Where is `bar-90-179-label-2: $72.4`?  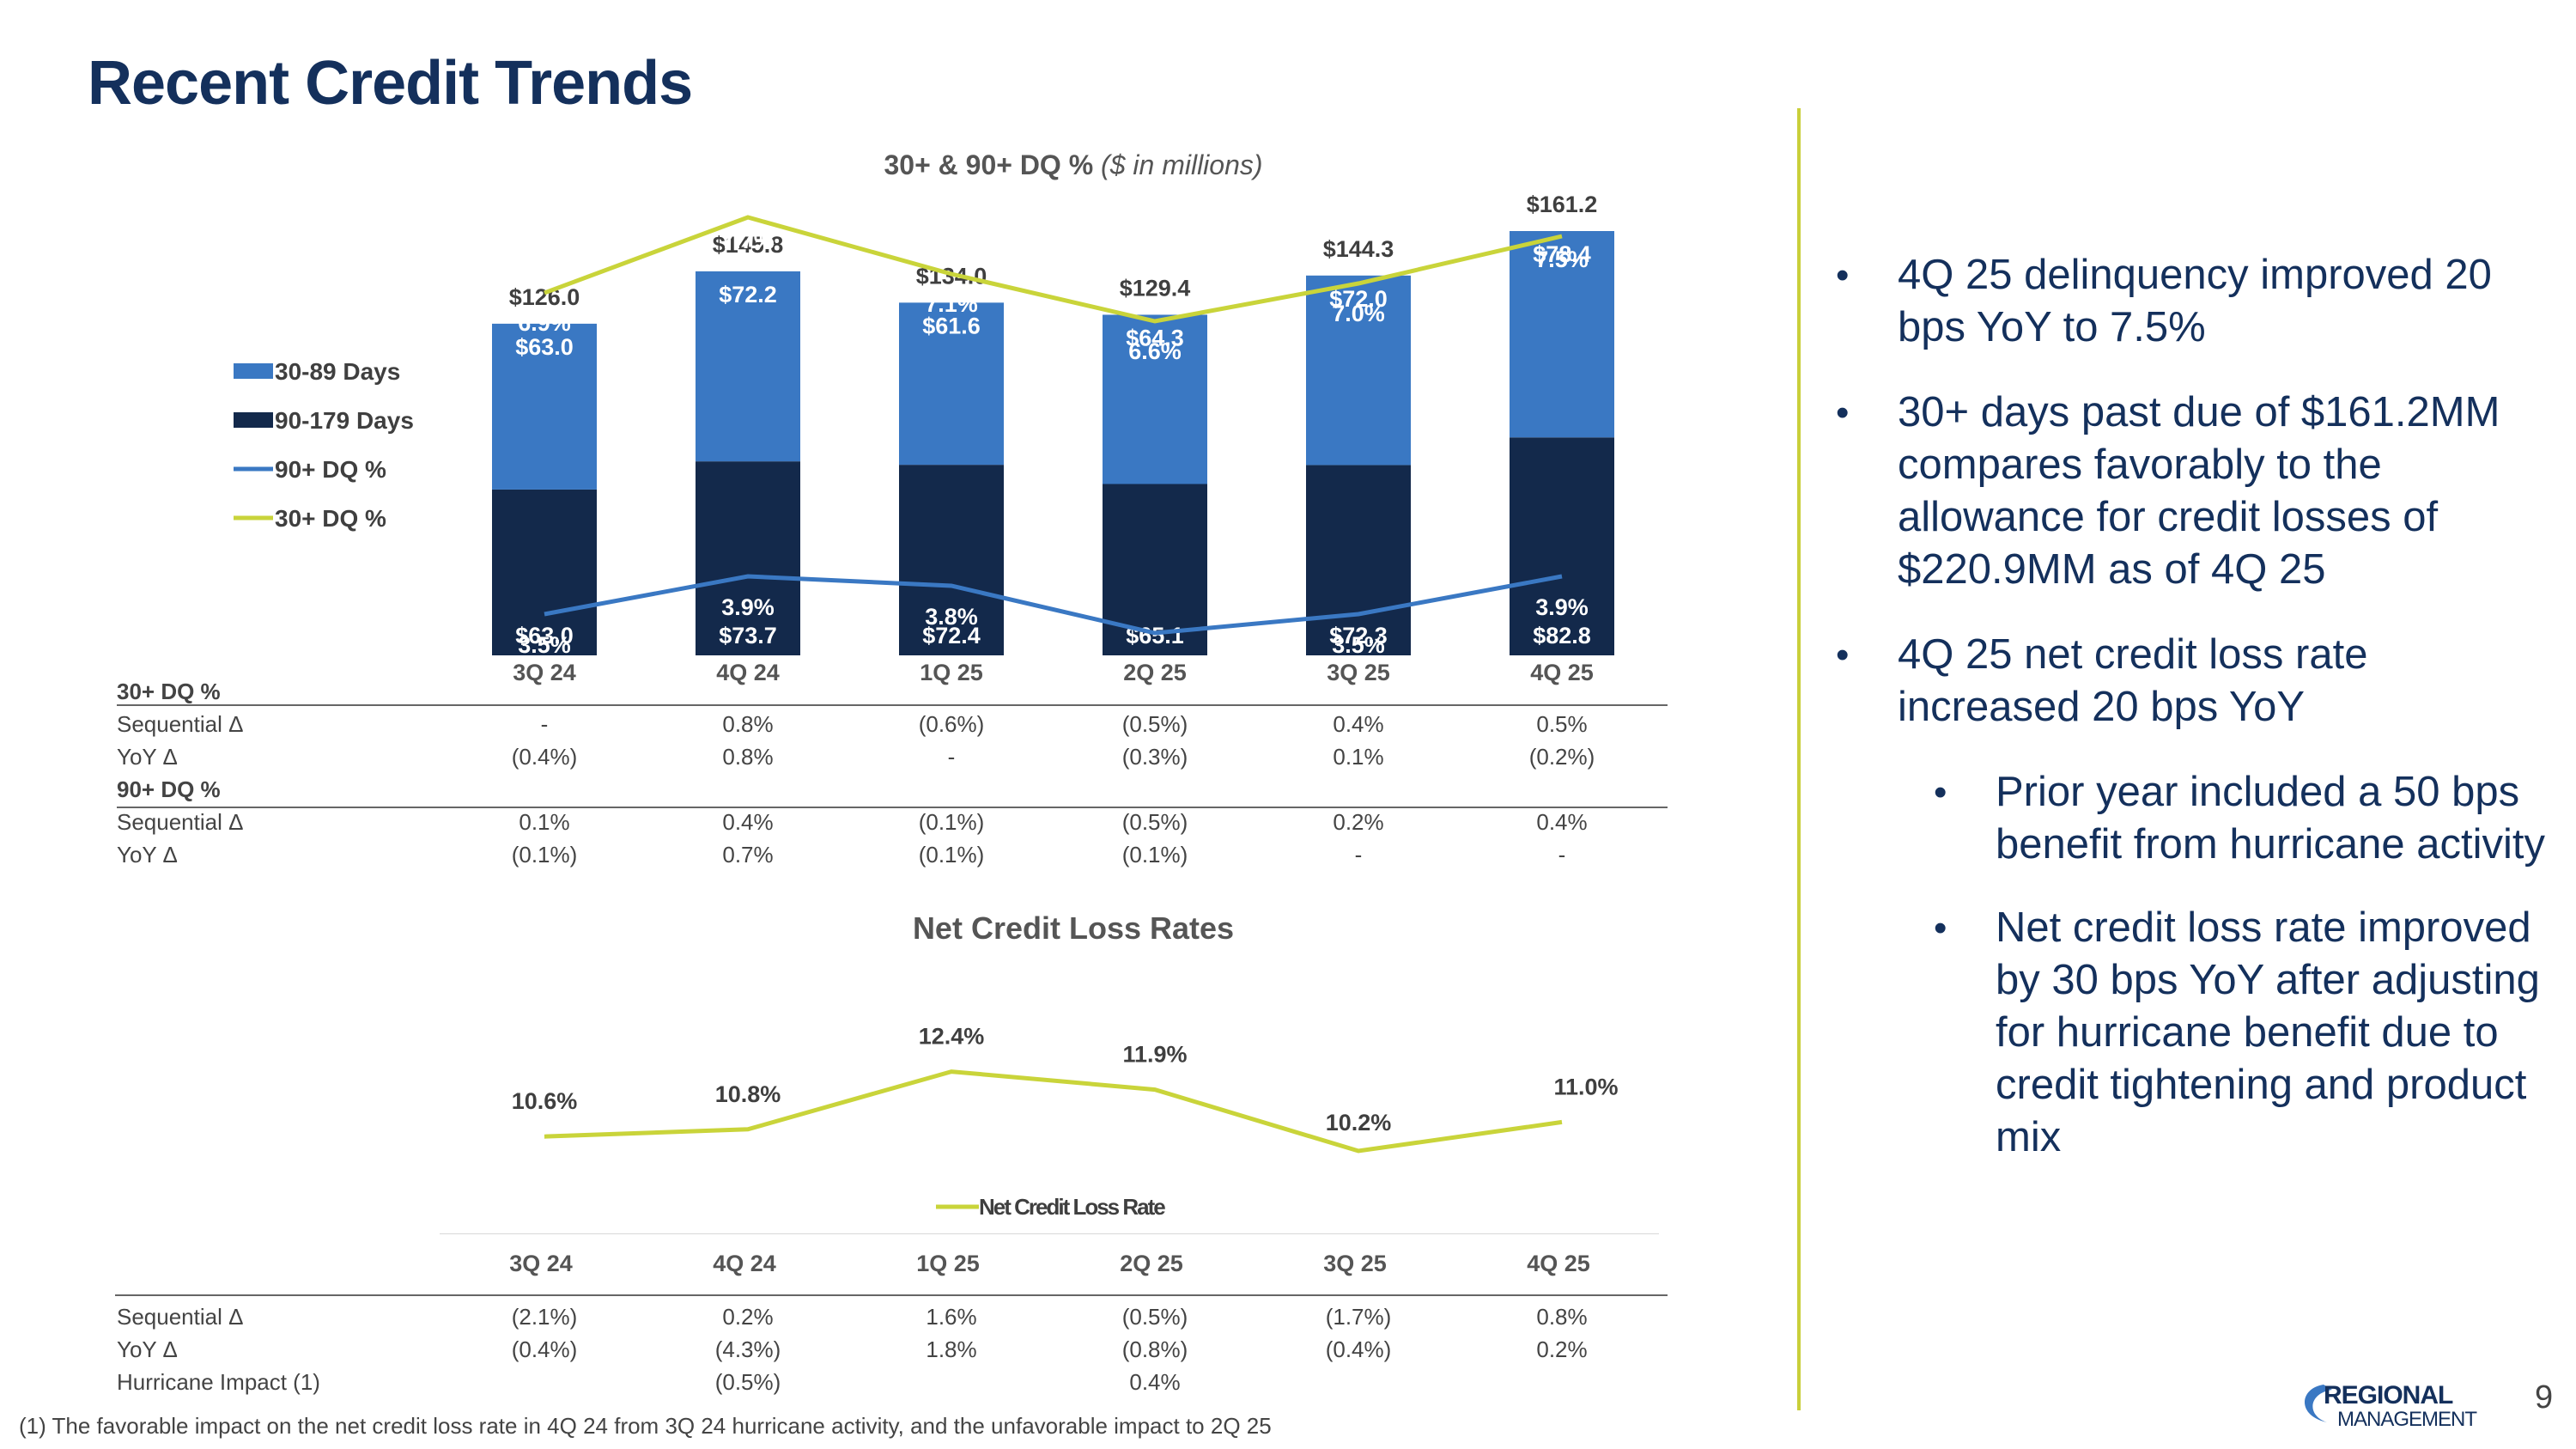
bar-90-179-label-2: $72.4 is located at coordinates (951, 635).